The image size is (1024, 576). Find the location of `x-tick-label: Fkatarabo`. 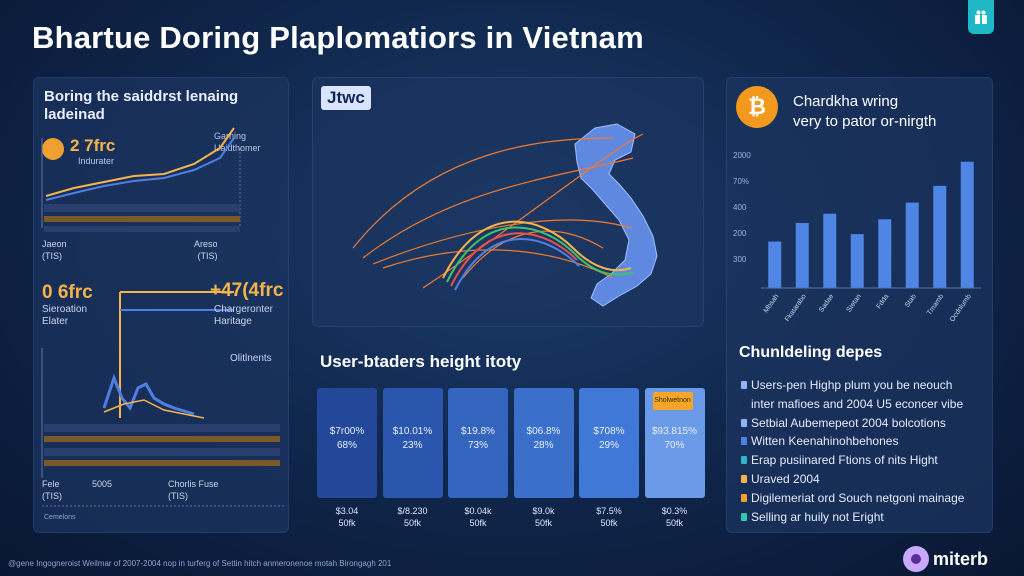

x-tick-label: Fkatarabo is located at coordinates (796, 308).